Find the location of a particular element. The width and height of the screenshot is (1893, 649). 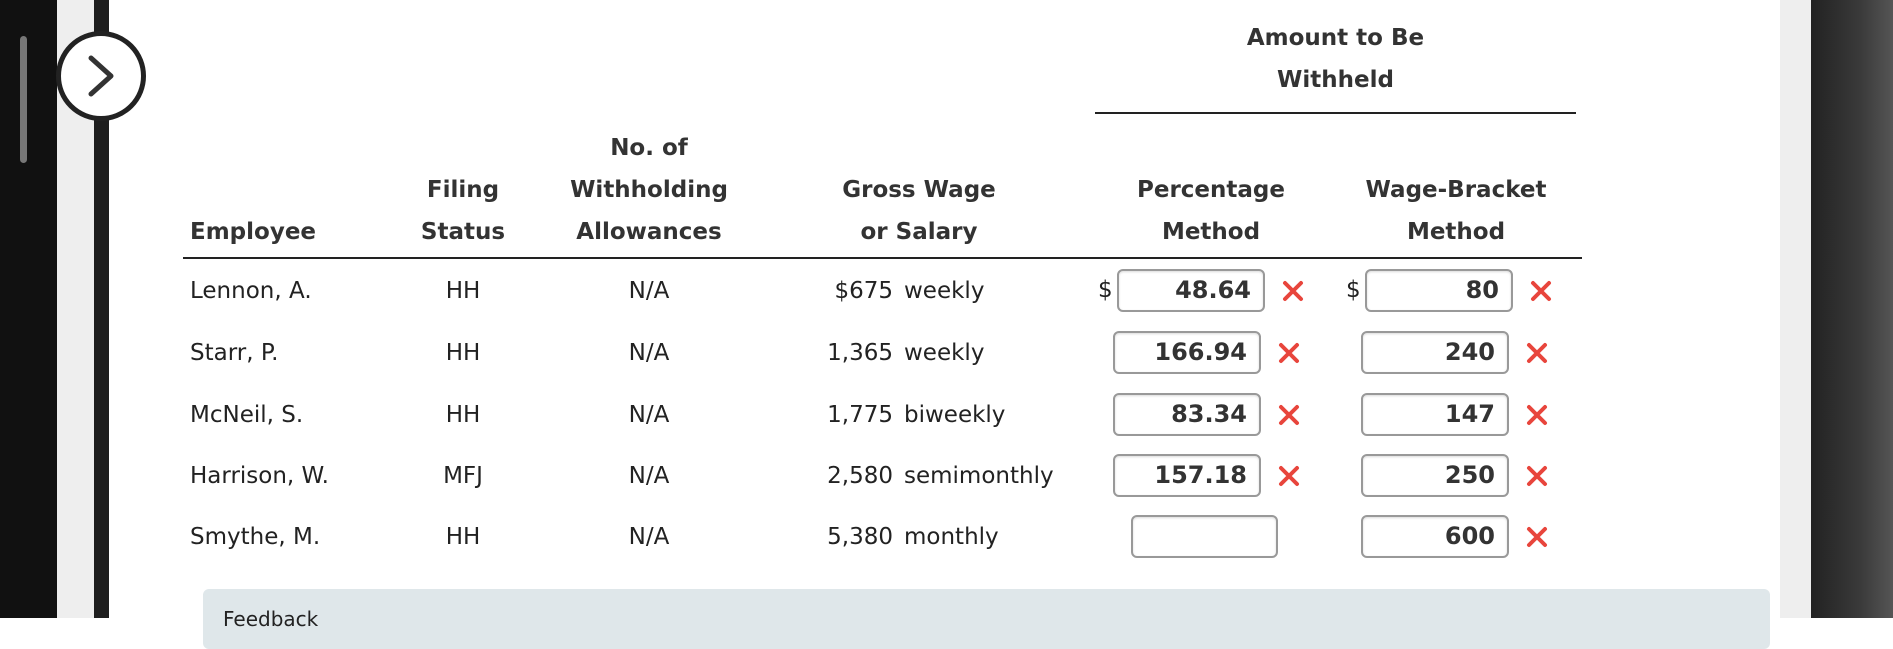

feedback-title: Feedback is located at coordinates (271, 619).